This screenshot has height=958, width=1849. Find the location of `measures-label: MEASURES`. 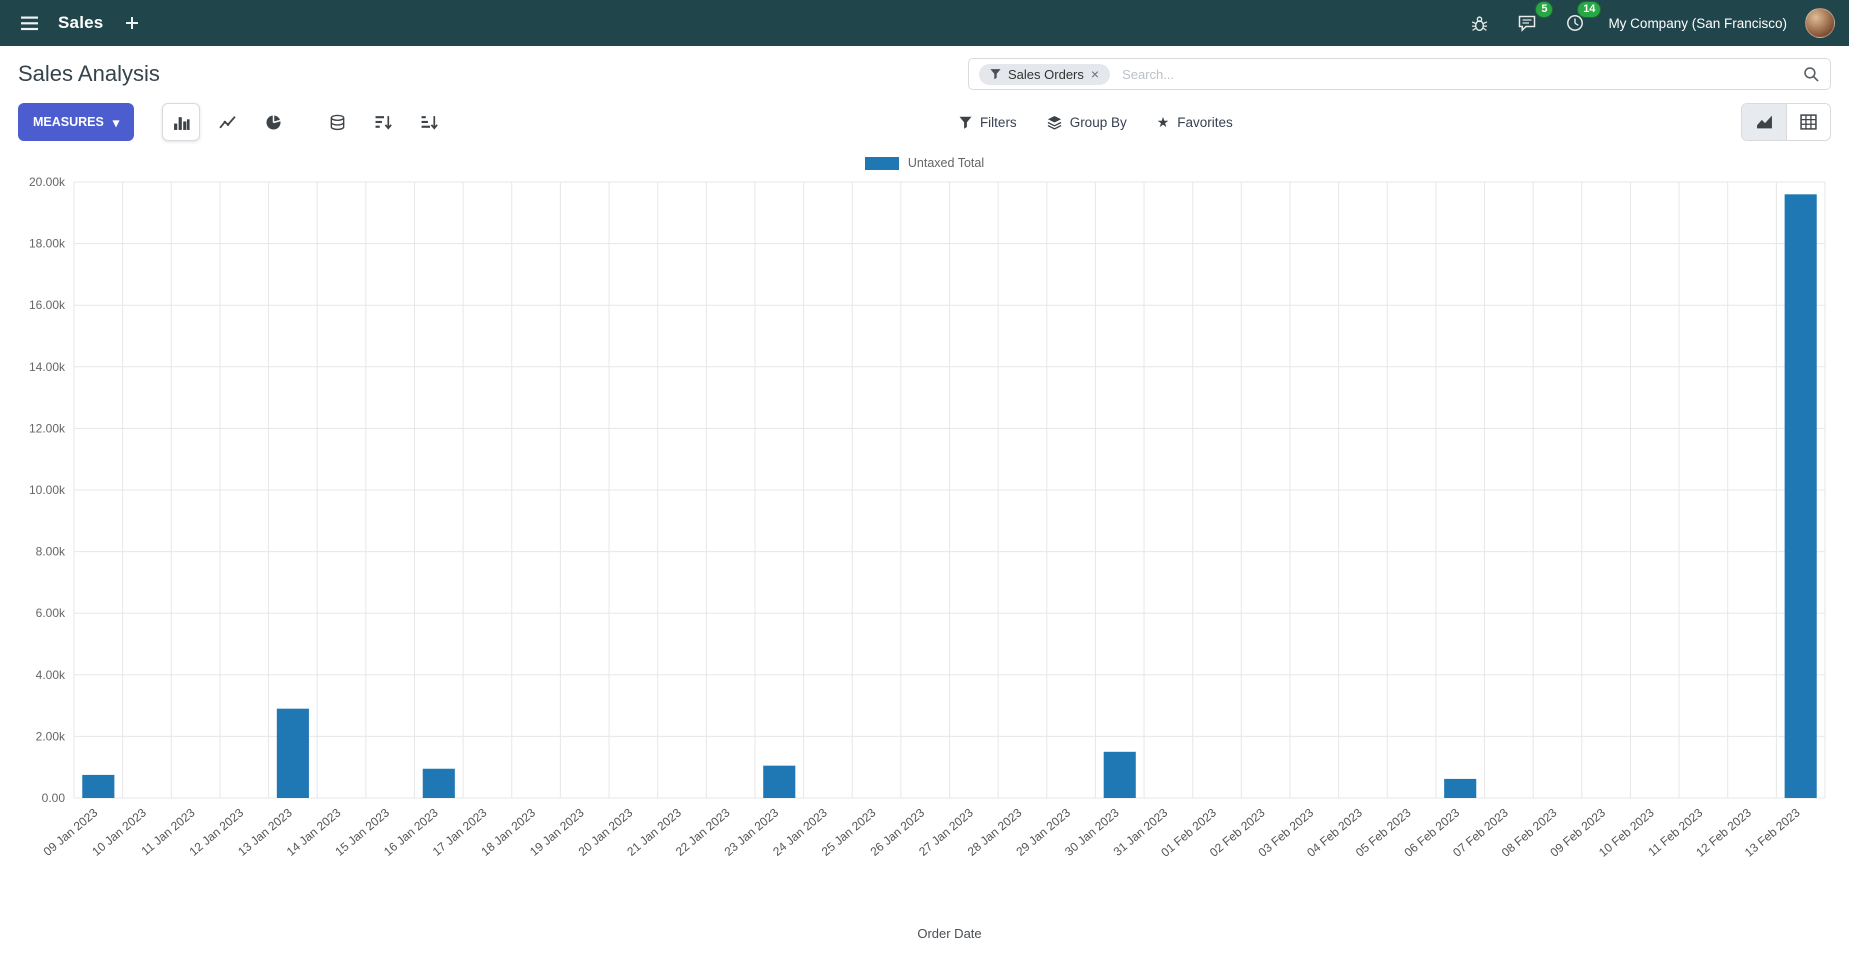

measures-label: MEASURES is located at coordinates (68, 122).